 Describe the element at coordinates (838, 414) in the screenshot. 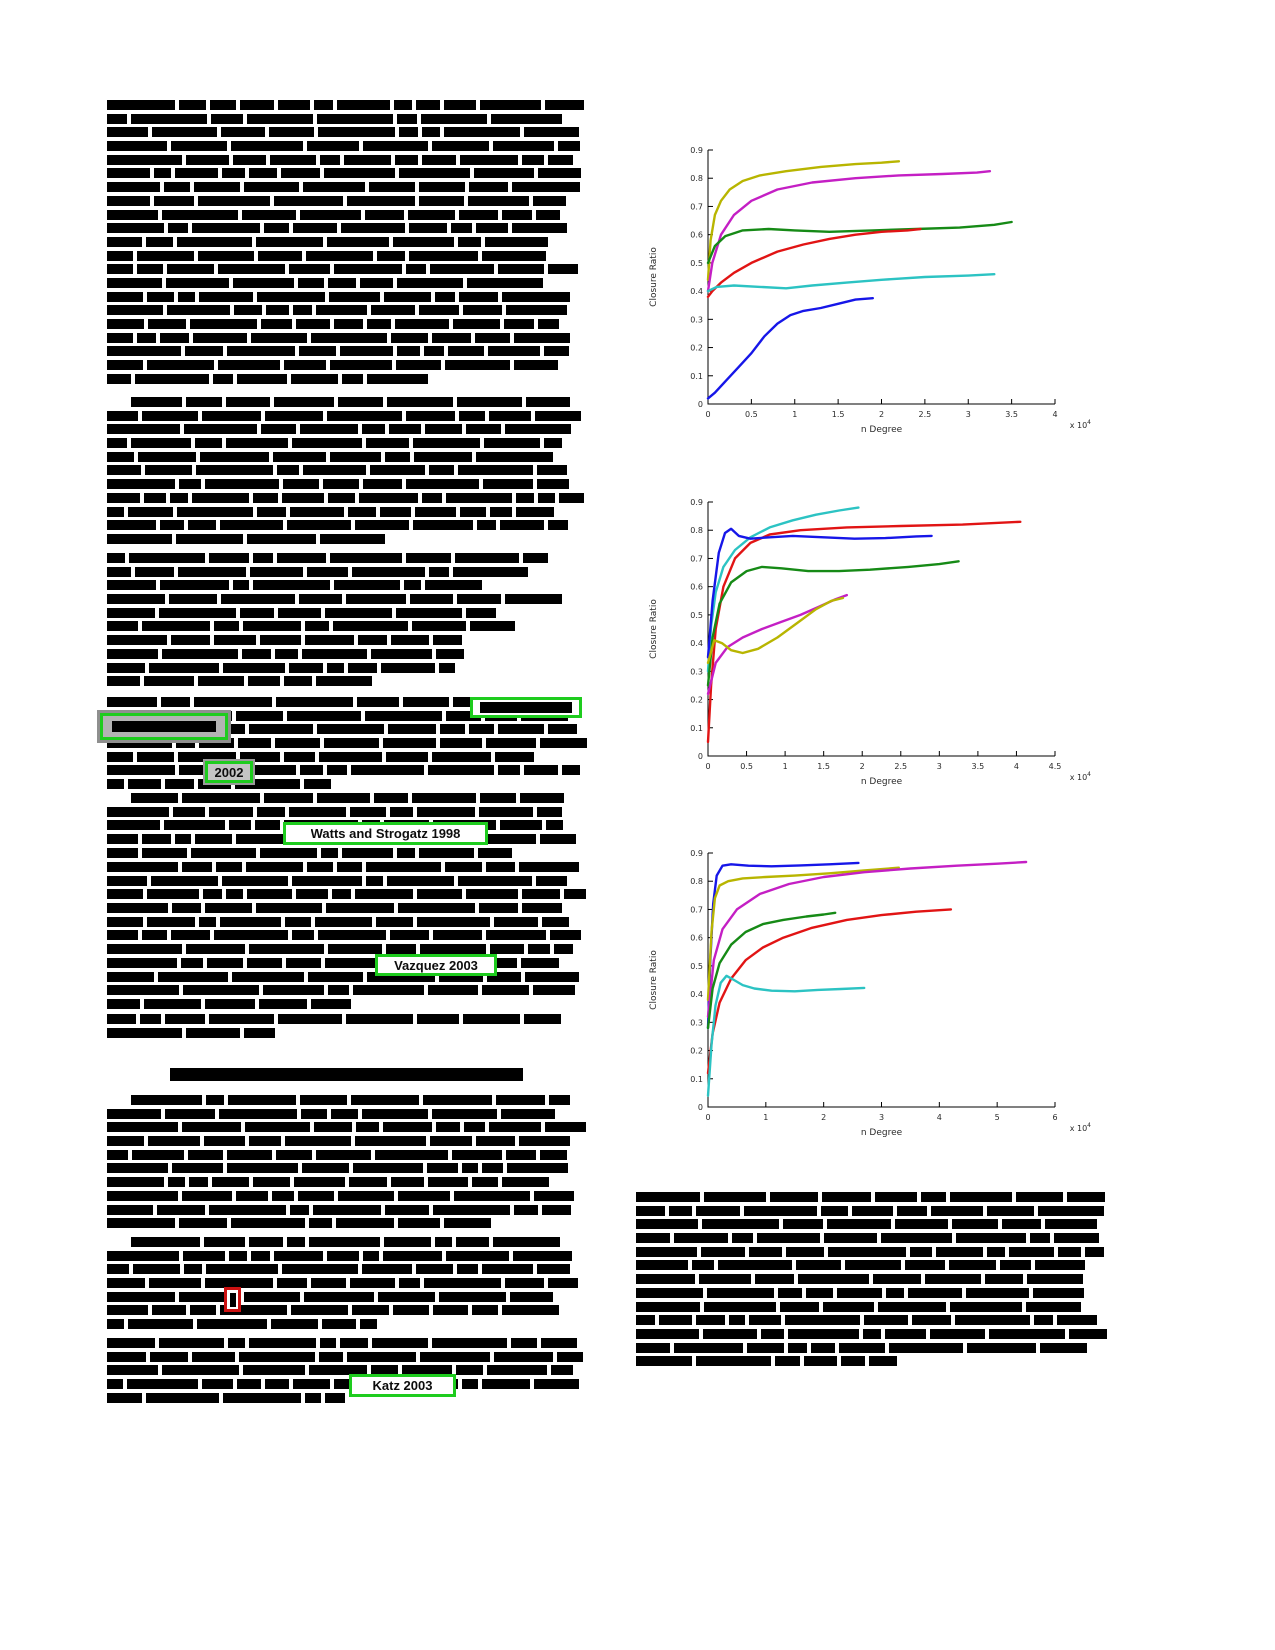

I see `svg-text: 1.5` at that location.